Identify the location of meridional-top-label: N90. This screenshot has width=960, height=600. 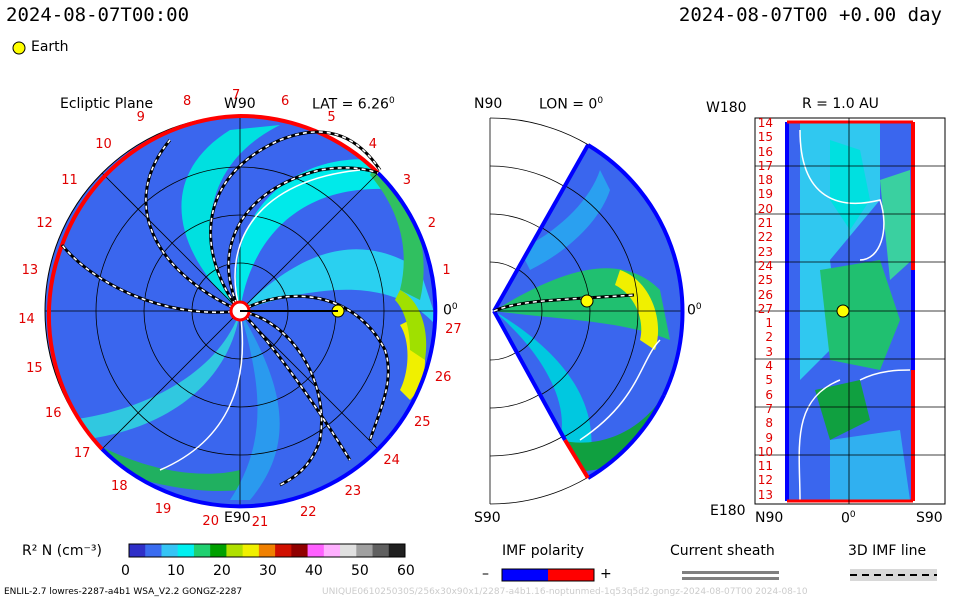
(488, 104).